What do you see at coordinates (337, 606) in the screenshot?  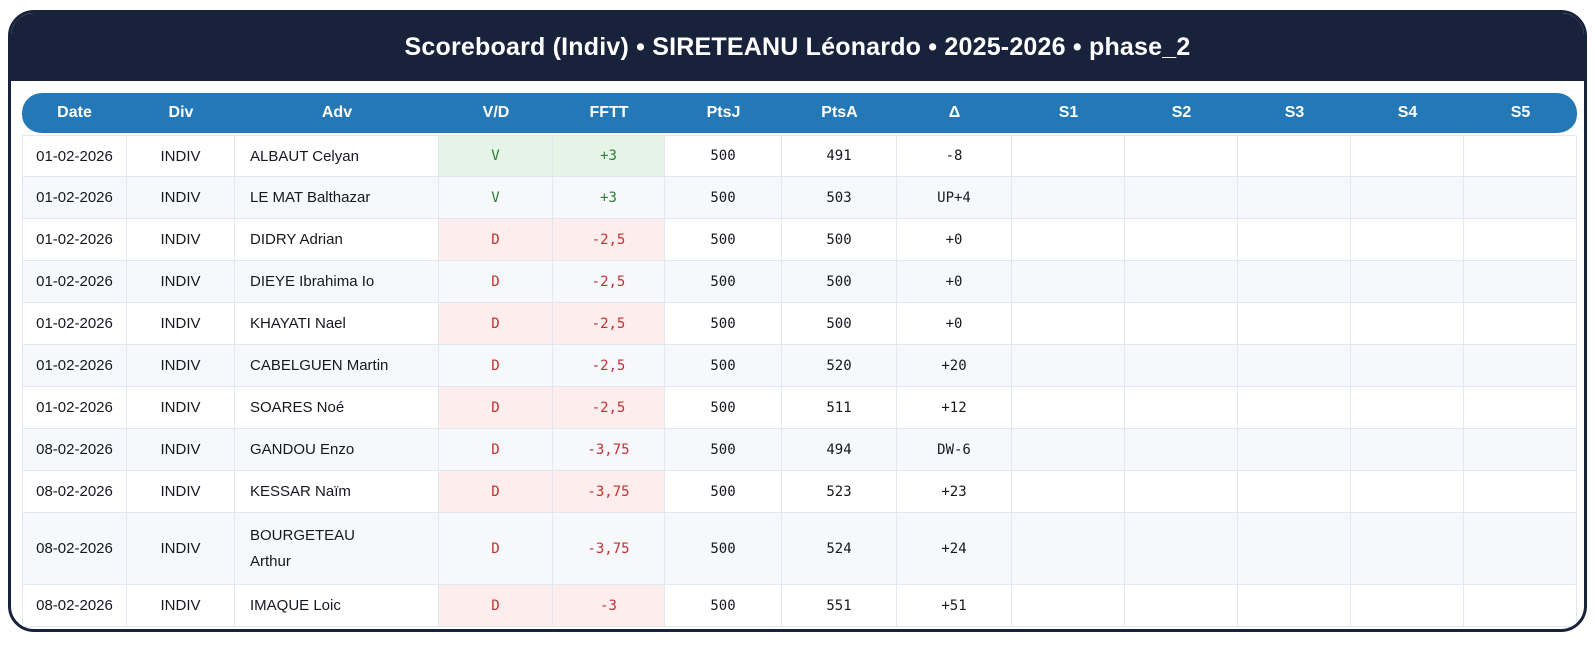 I see `cell-adv: IMAQUE Loic` at bounding box center [337, 606].